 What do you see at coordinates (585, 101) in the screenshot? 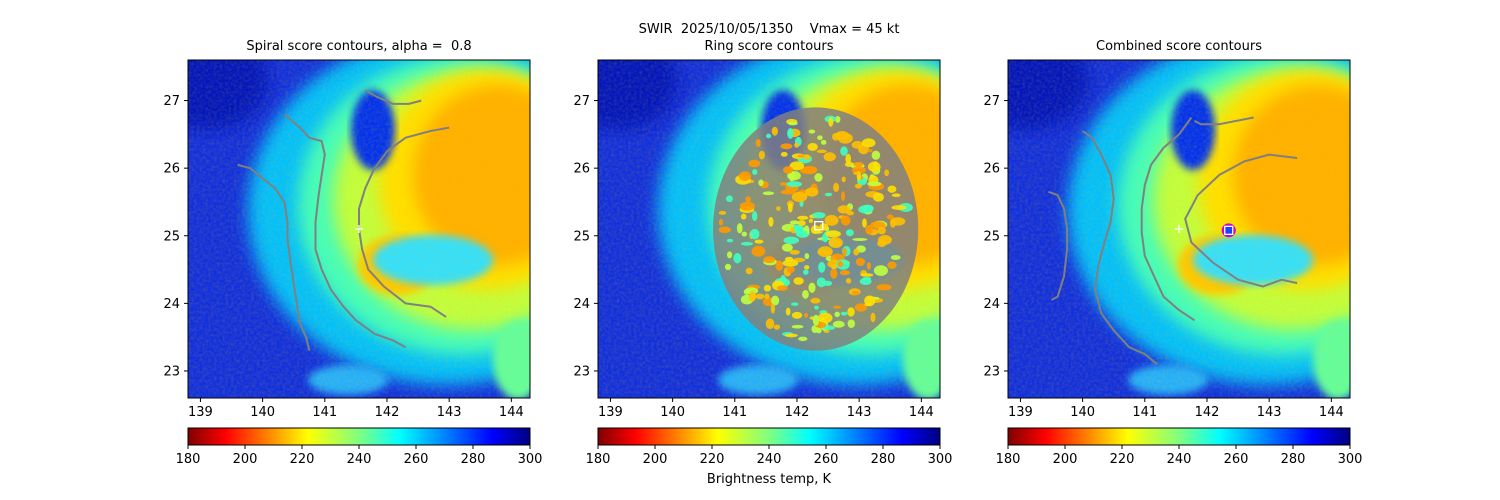
I see `y-tick: 27` at bounding box center [585, 101].